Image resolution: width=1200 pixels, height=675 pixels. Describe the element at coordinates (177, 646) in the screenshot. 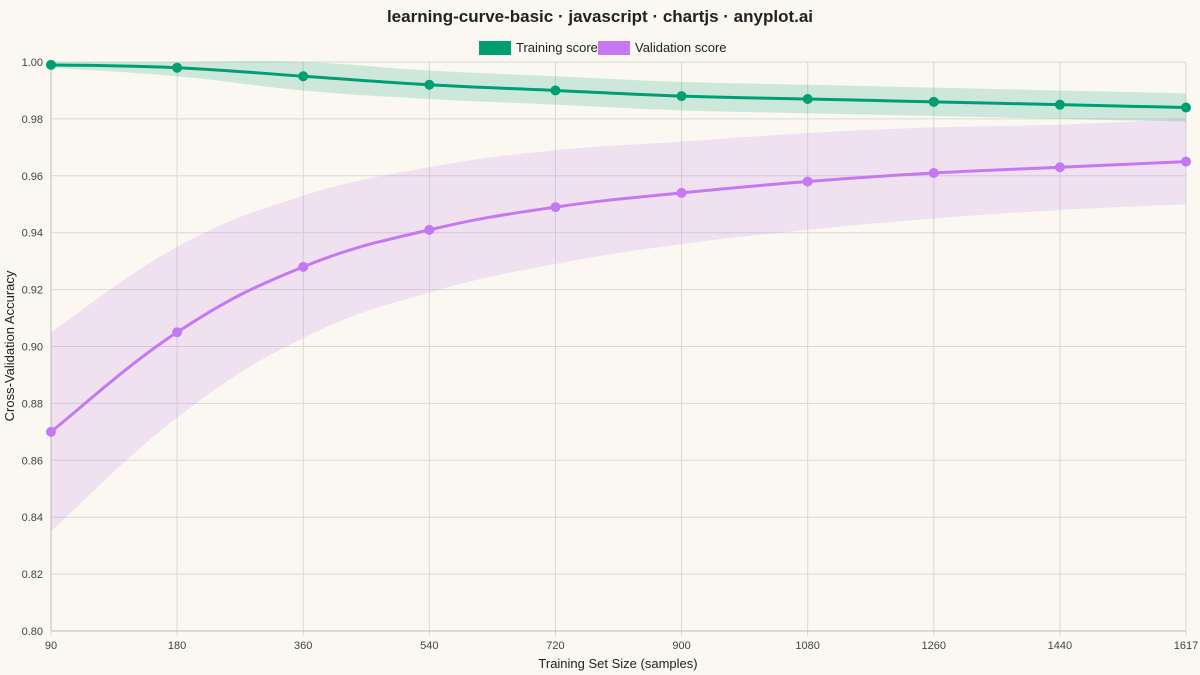

I see `x-tick-label: 180` at that location.